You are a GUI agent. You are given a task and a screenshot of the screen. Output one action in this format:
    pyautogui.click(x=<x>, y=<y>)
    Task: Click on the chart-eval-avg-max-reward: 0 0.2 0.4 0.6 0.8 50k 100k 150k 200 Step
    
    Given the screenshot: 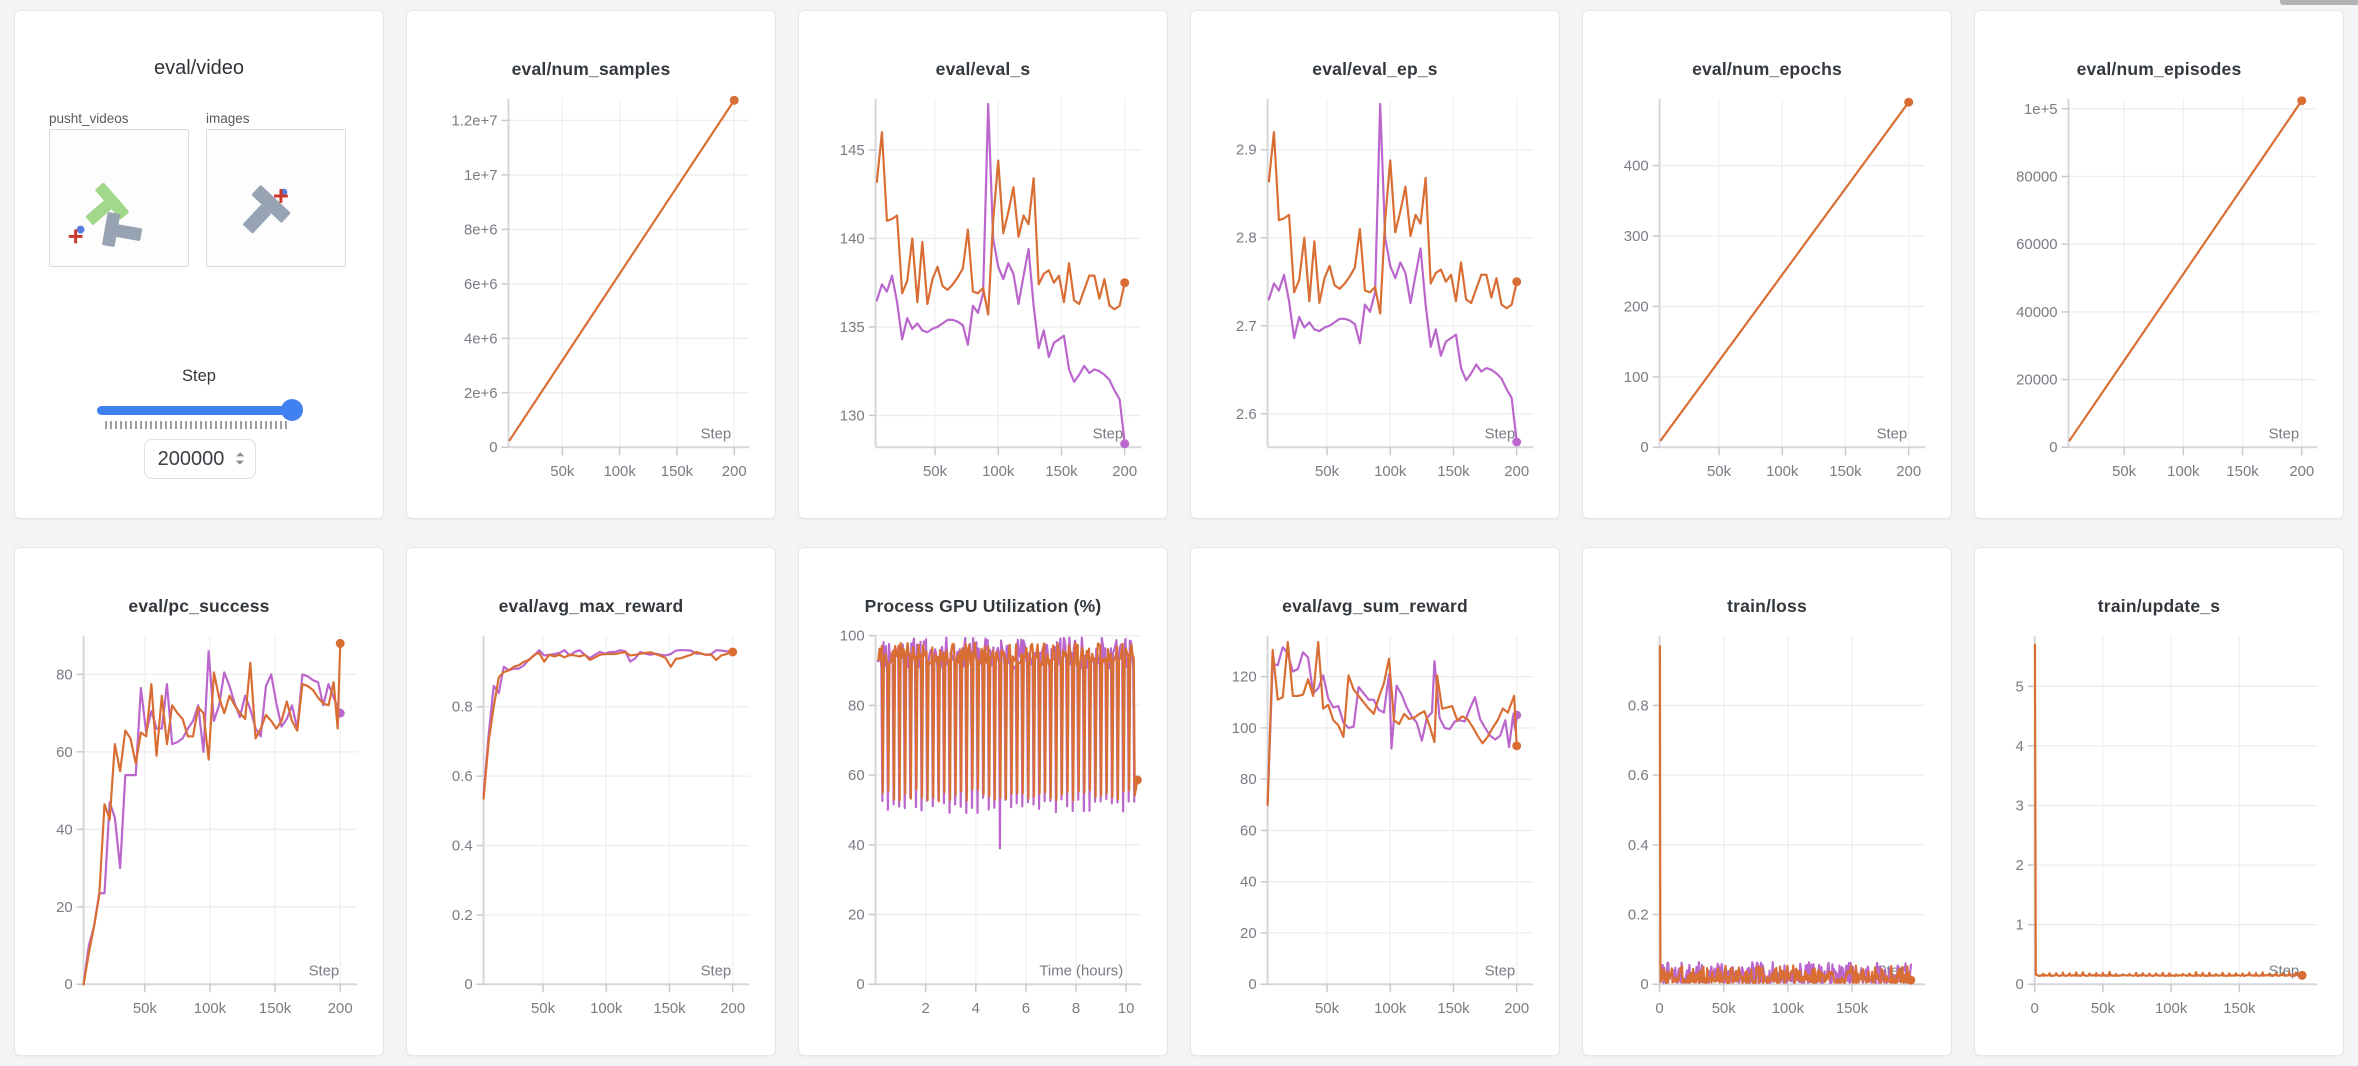 What is the action you would take?
    pyautogui.click(x=591, y=801)
    